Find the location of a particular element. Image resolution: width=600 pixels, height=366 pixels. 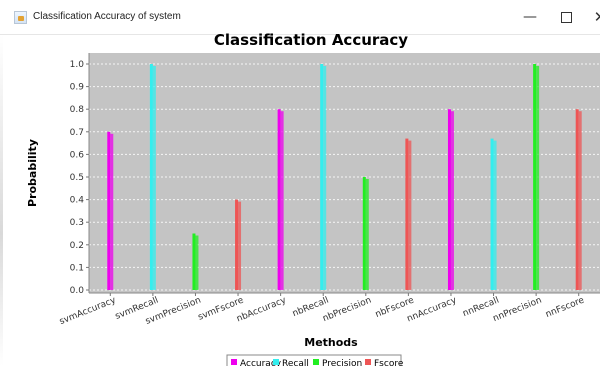

minimize-icon: — is located at coordinates (530, 17).